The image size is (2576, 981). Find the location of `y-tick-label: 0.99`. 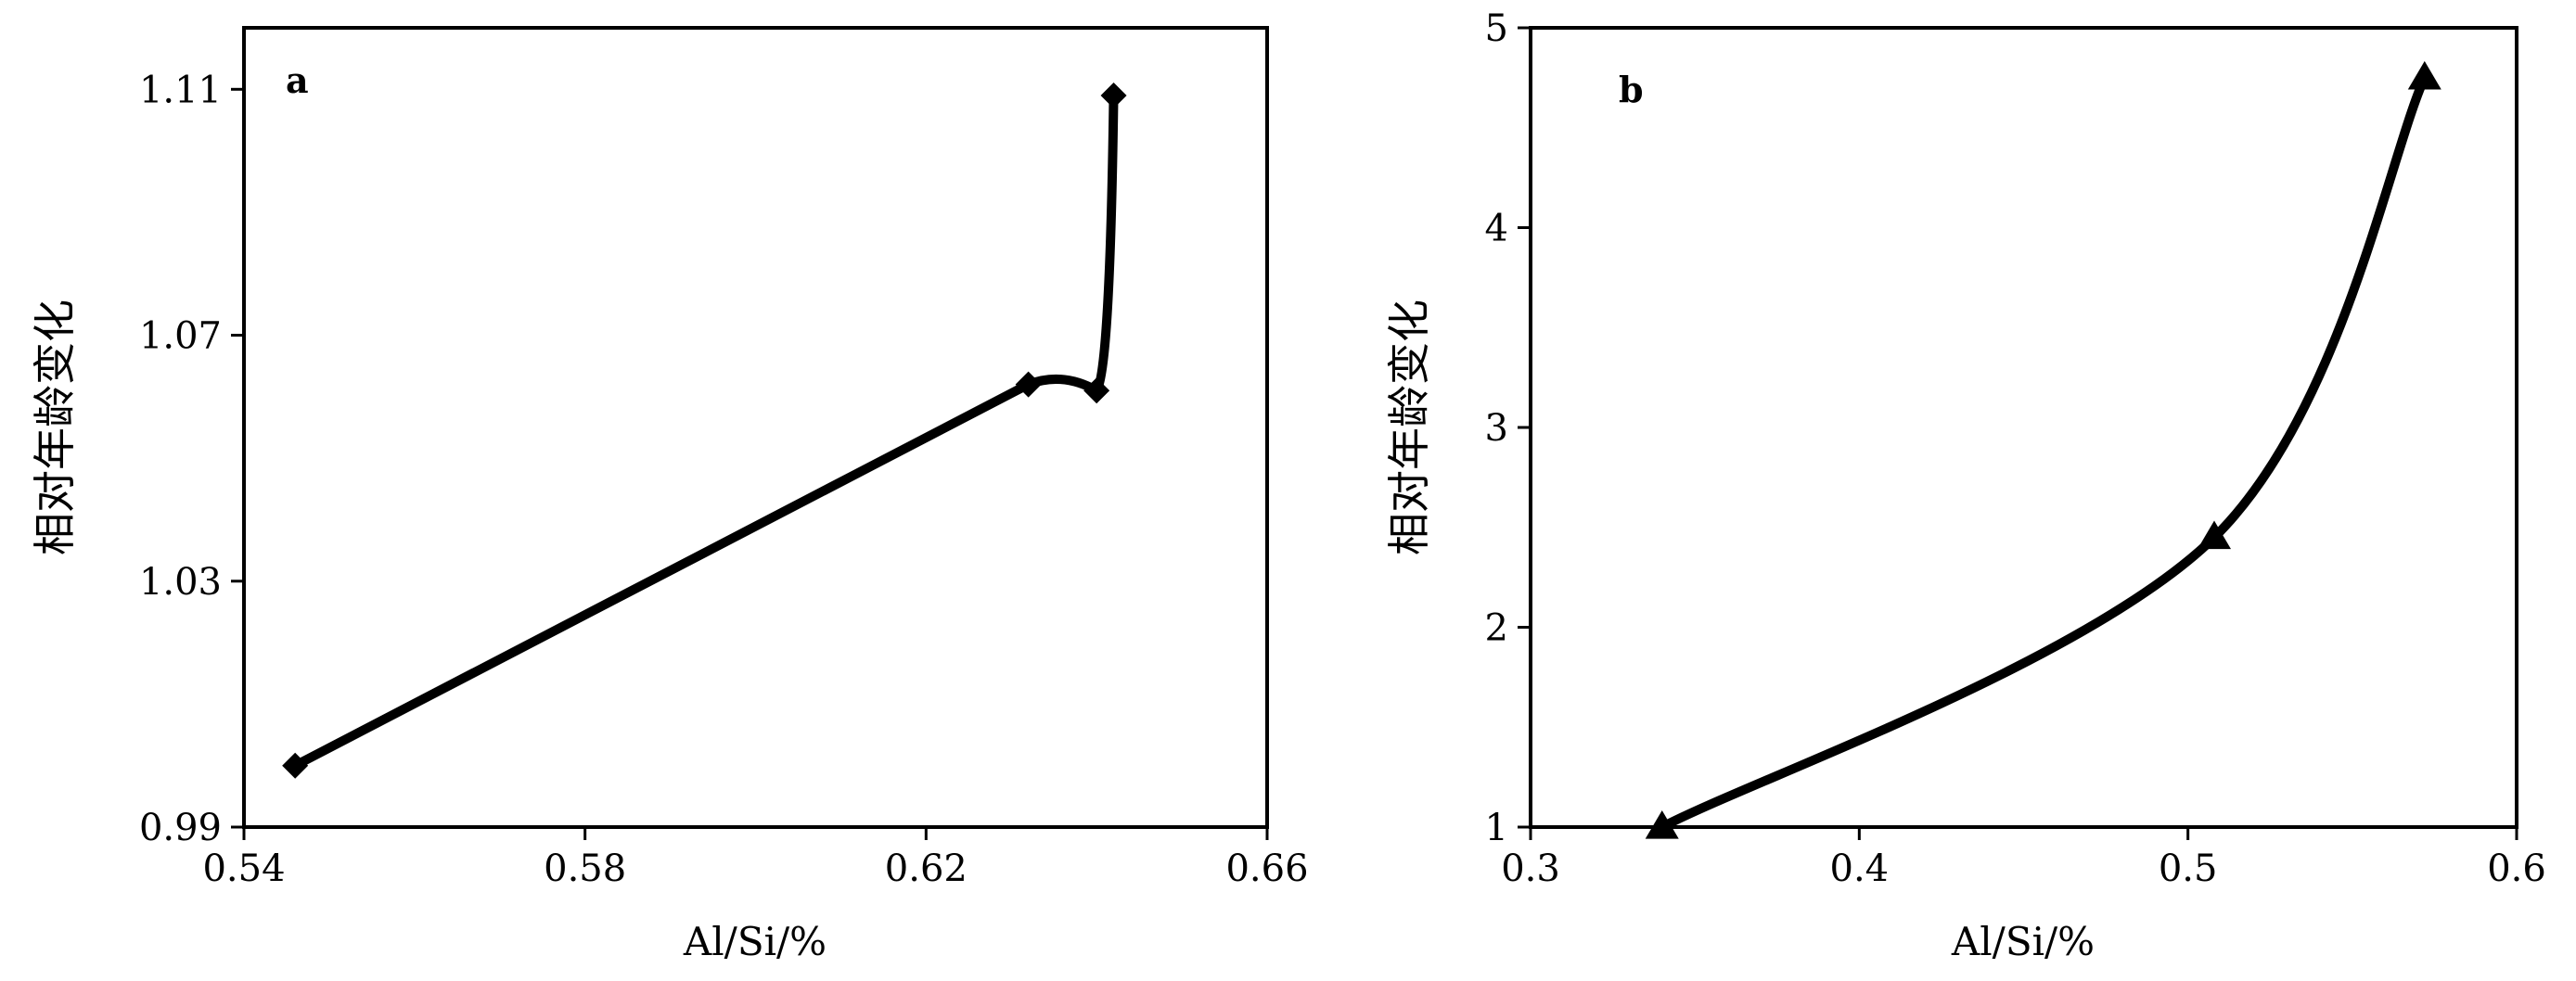

y-tick-label: 0.99 is located at coordinates (180, 828).